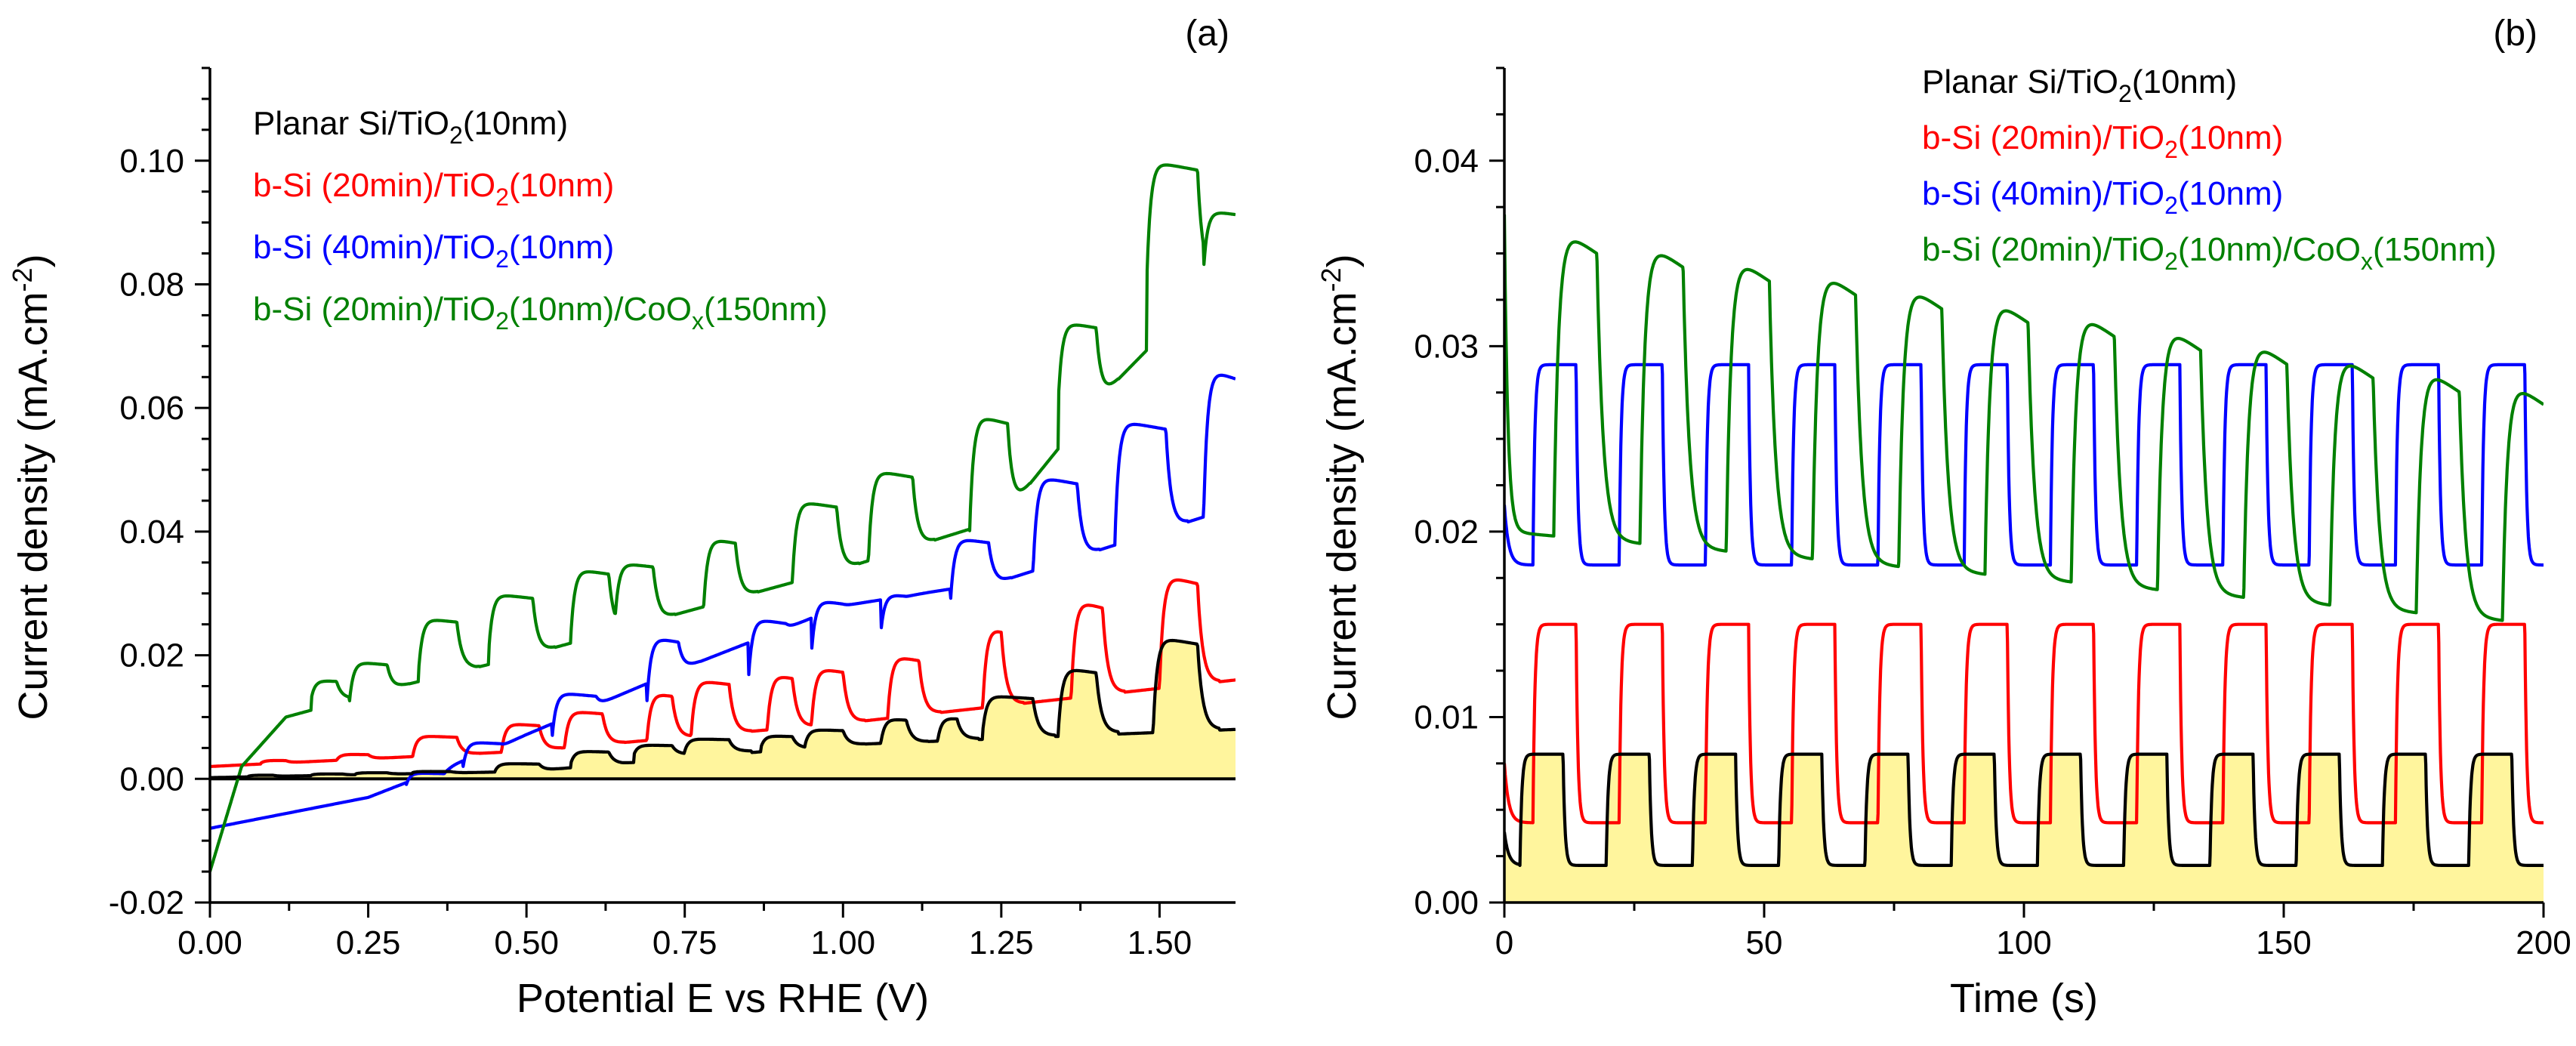  I want to click on x-tick-label: 0.75, so click(684, 942).